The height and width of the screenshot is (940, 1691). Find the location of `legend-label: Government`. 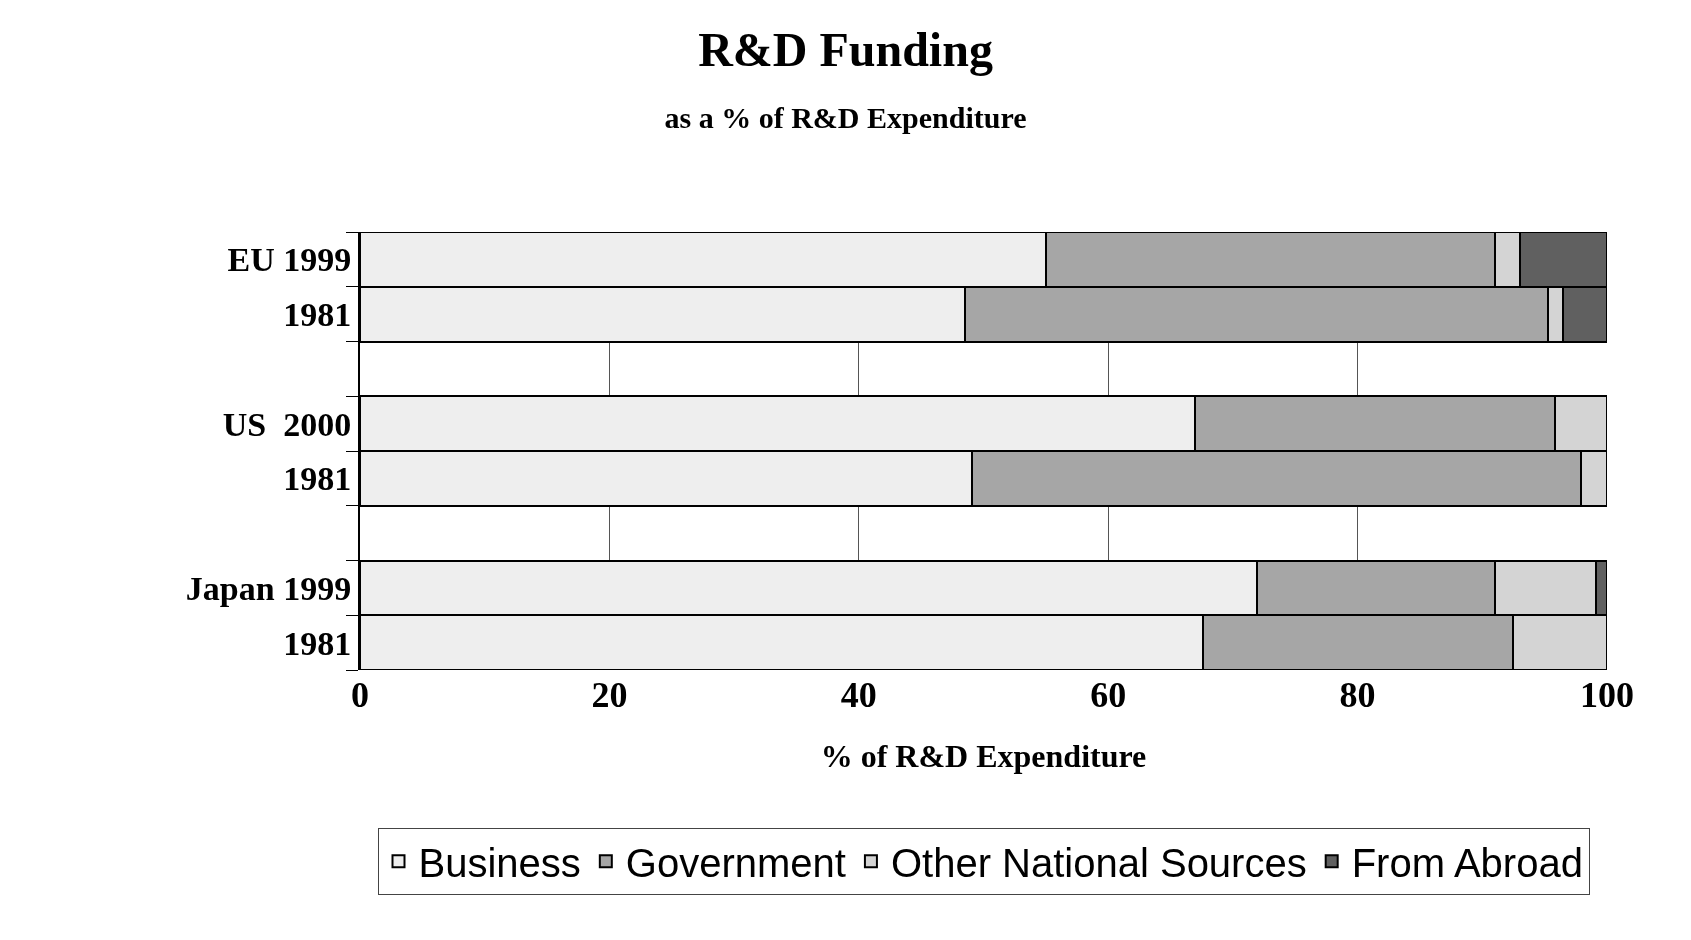

legend-label: Government is located at coordinates (735, 862).